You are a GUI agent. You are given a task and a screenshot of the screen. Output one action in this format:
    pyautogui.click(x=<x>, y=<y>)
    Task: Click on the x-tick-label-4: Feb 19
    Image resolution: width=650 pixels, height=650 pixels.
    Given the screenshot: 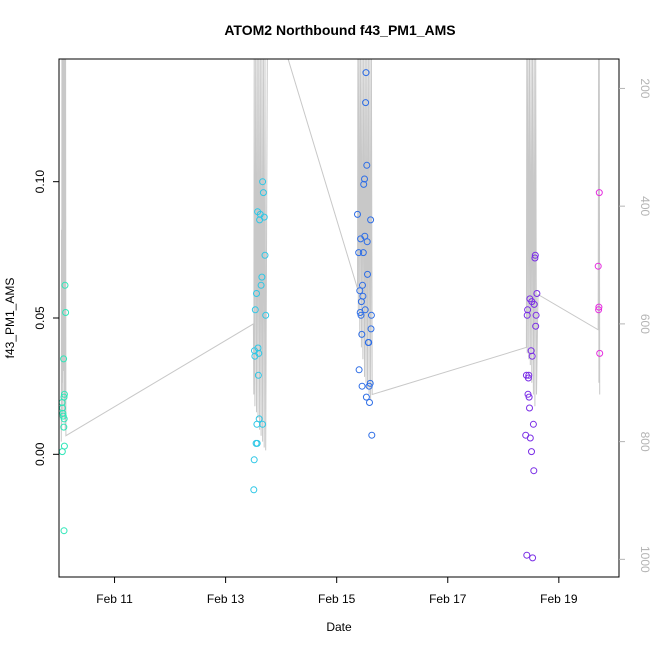 What is the action you would take?
    pyautogui.click(x=559, y=599)
    